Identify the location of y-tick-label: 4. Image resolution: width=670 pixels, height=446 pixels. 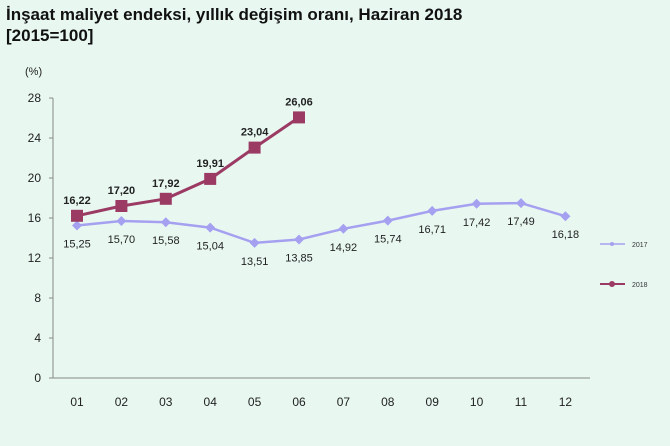
(37, 338).